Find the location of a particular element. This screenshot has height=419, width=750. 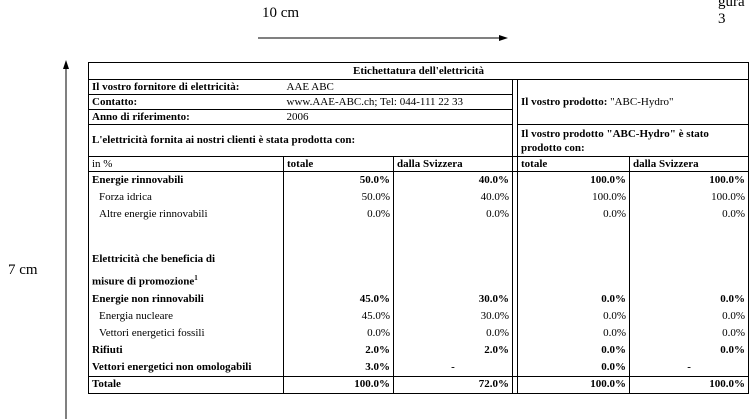

label-text: Vettori energetici fossili is located at coordinates (152, 333).